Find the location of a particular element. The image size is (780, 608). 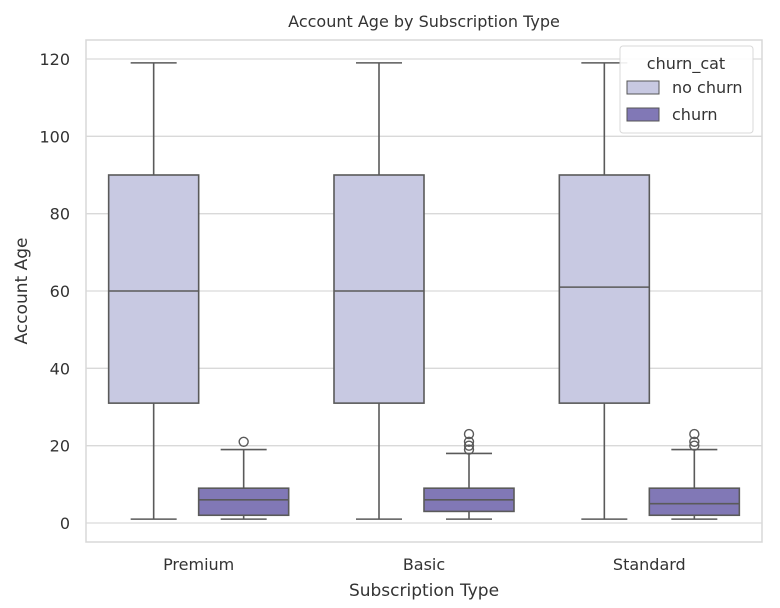

y-tick-label-120: 120 is located at coordinates (54, 59).